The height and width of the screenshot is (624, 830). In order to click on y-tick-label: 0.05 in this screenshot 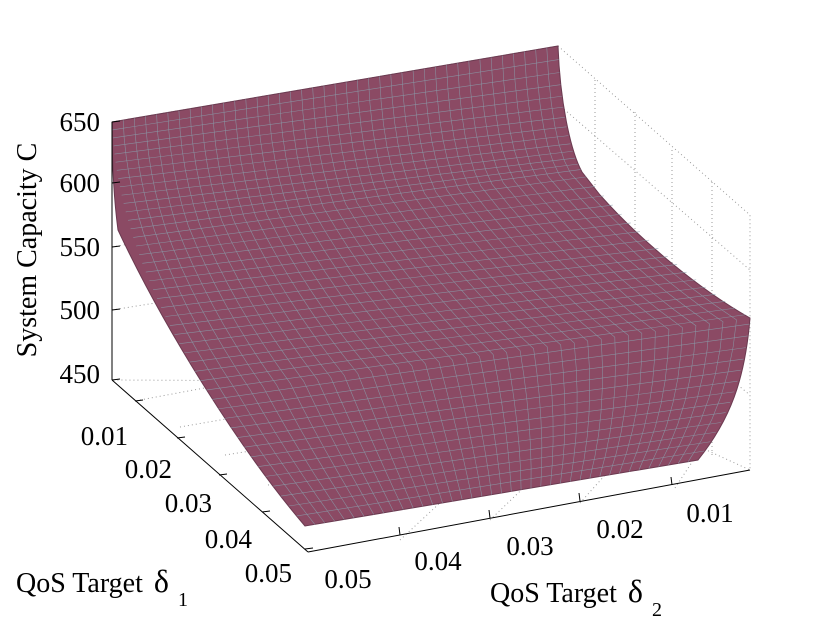, I will do `click(347, 579)`.